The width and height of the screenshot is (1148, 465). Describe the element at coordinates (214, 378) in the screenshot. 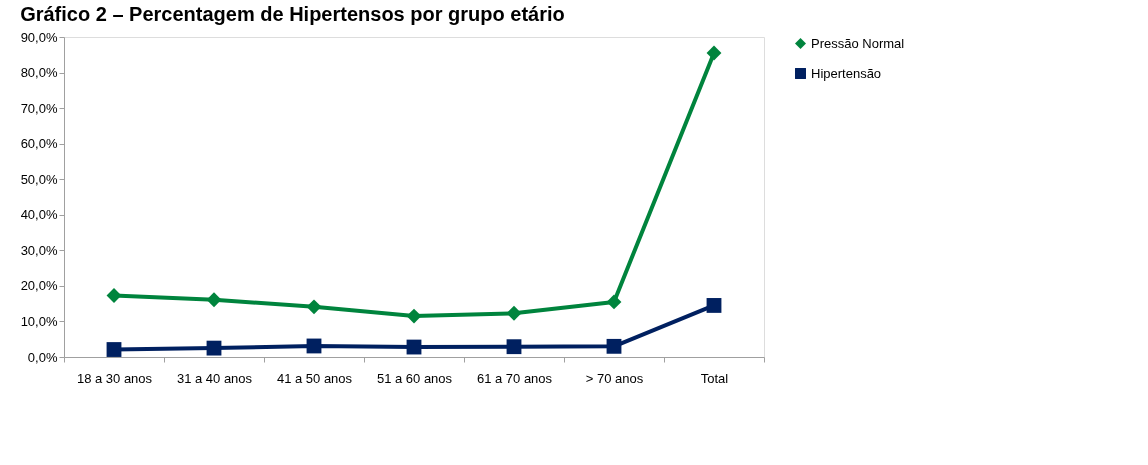

I see `x-tick-label: 31 a 40 anos` at that location.